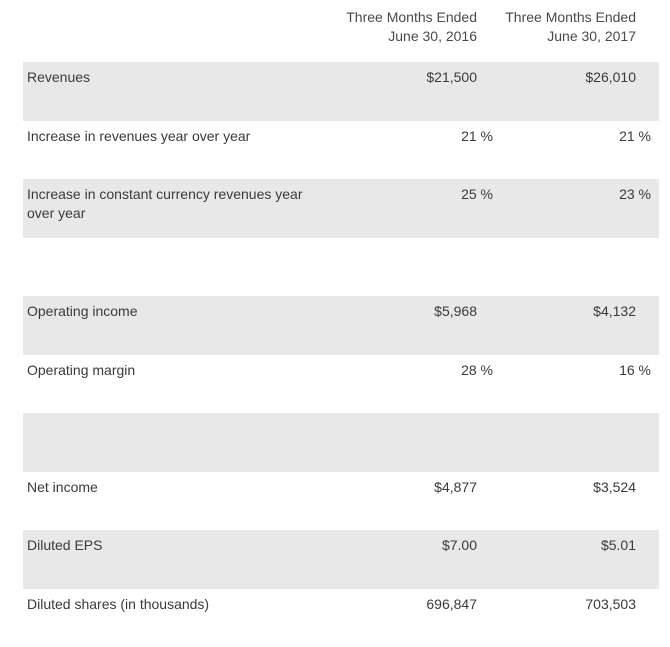 This screenshot has height=647, width=670. Describe the element at coordinates (433, 370) in the screenshot. I see `cell-value-2016: 28 %` at that location.